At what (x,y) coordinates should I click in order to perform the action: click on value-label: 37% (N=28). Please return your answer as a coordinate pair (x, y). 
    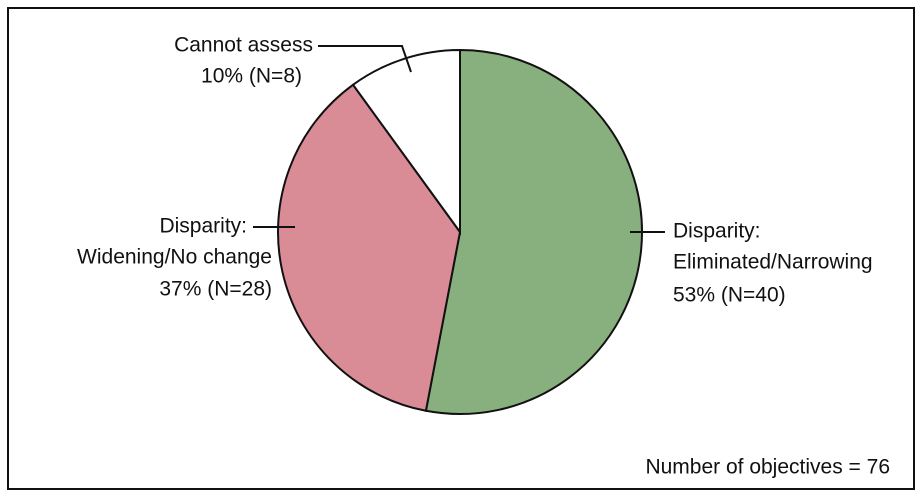
    Looking at the image, I should click on (215, 289).